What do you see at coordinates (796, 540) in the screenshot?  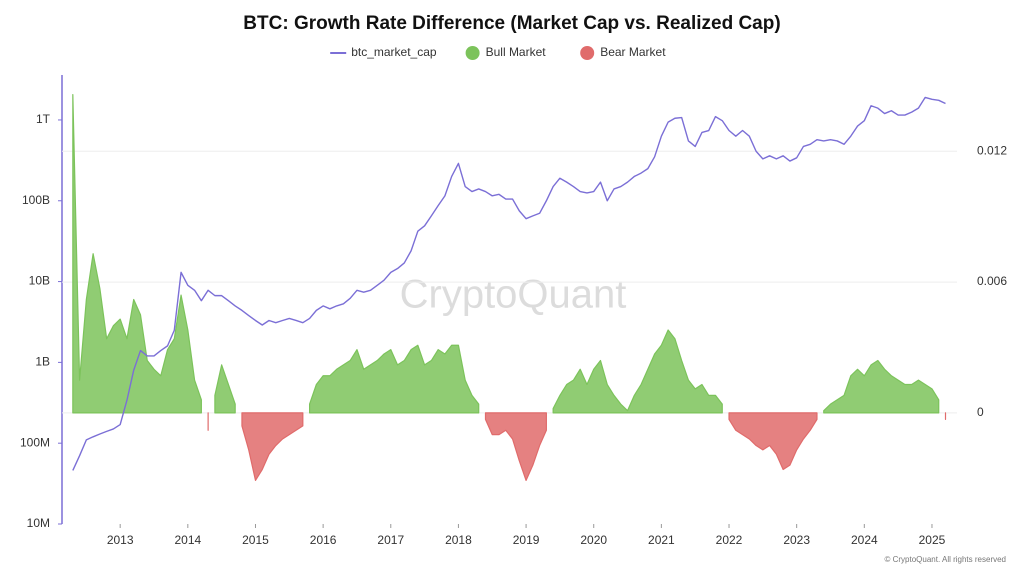 I see `x-tick-label: 2023` at bounding box center [796, 540].